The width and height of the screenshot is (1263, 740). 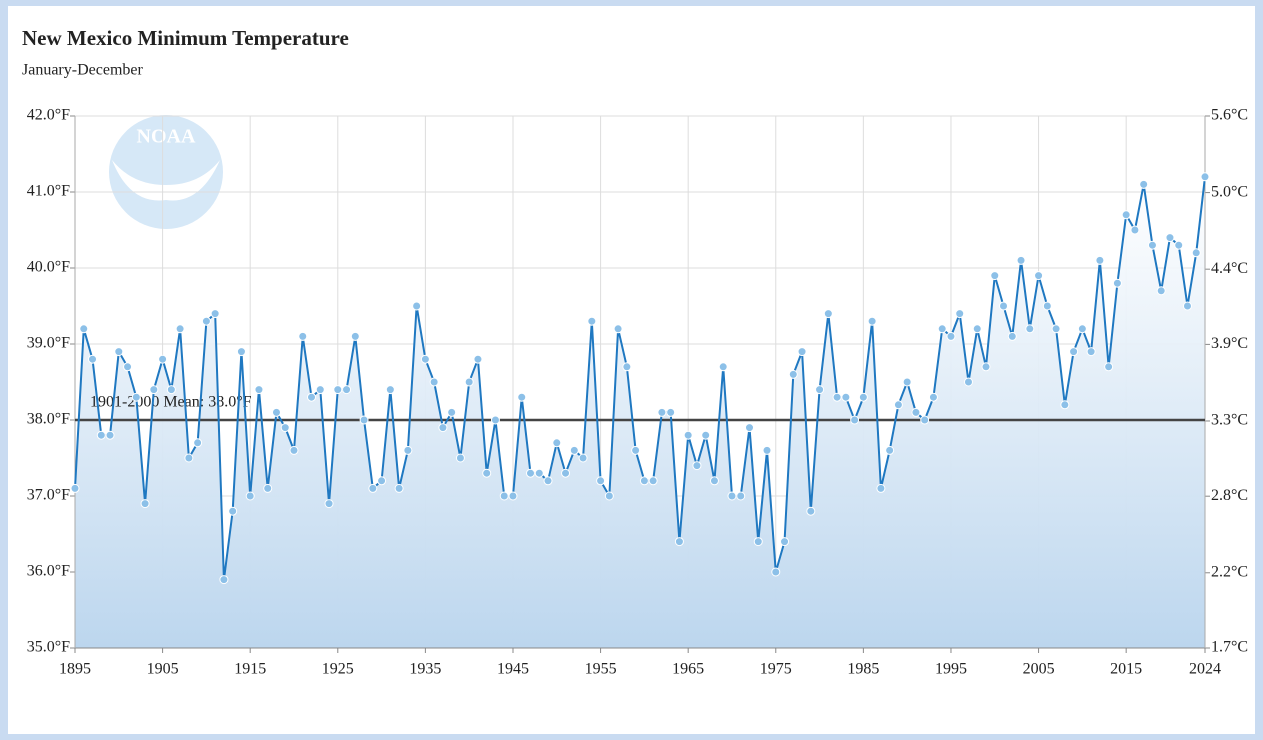 What do you see at coordinates (1205, 669) in the screenshot?
I see `x-tick-label: 2024` at bounding box center [1205, 669].